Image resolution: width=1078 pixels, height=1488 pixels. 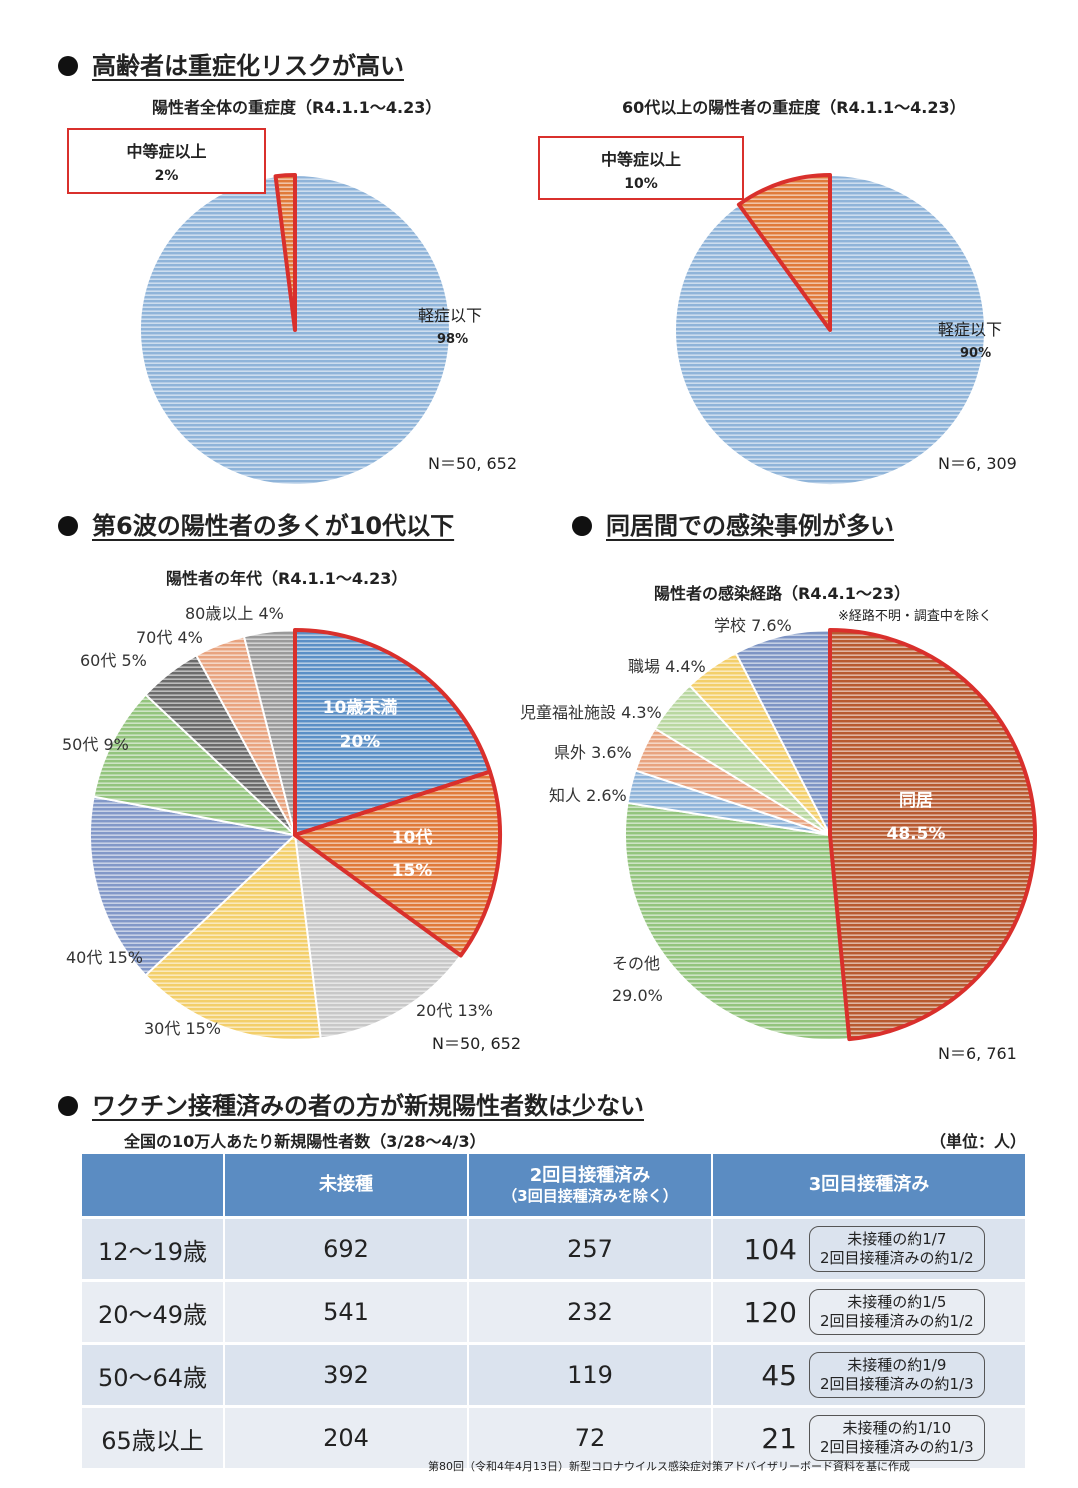 I want to click on slice-label-route-6: 学校 7.6%, so click(x=753, y=625).